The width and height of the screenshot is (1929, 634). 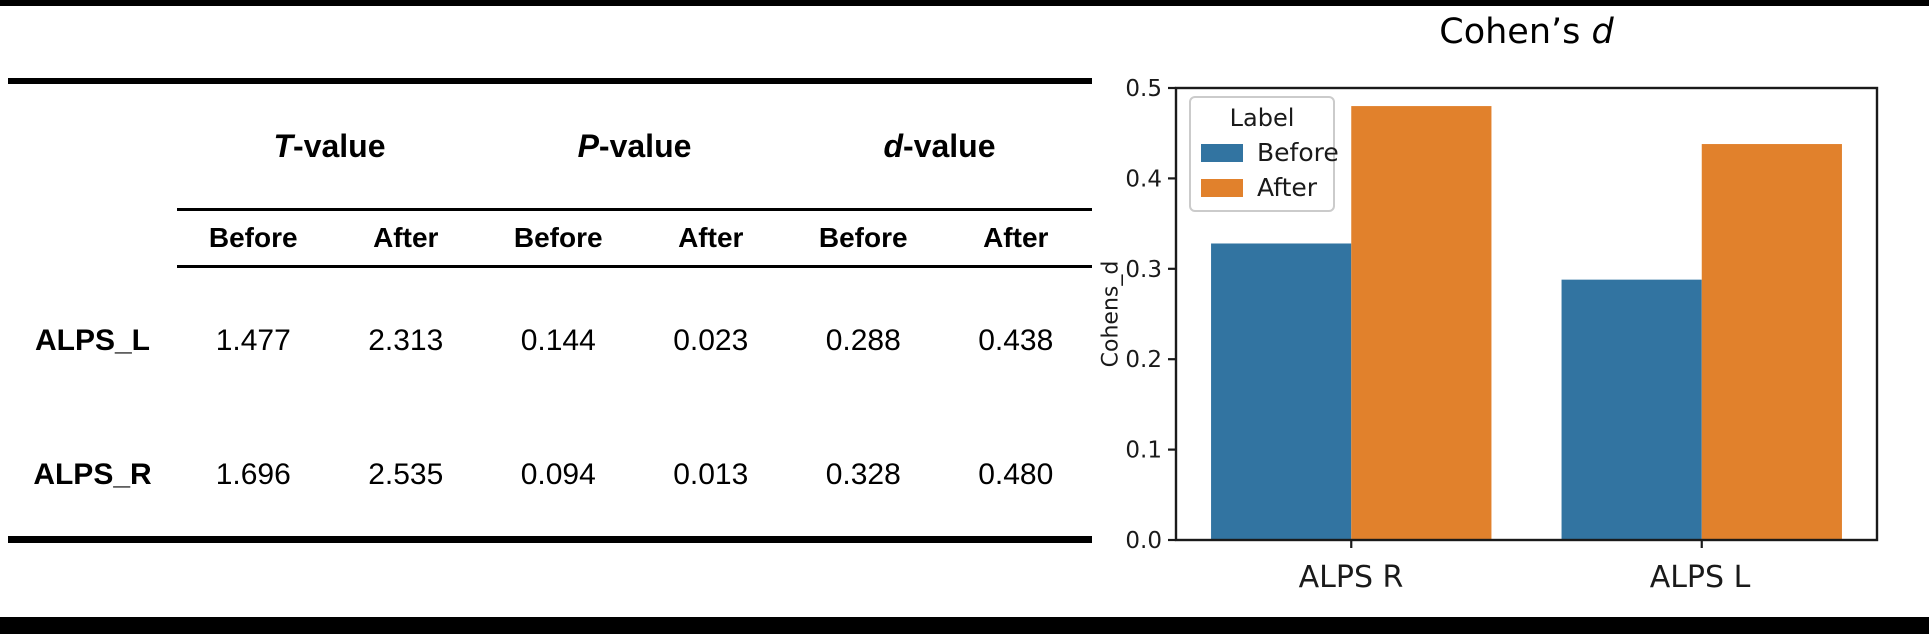 I want to click on bar-before-alps-r, so click(x=1281, y=391).